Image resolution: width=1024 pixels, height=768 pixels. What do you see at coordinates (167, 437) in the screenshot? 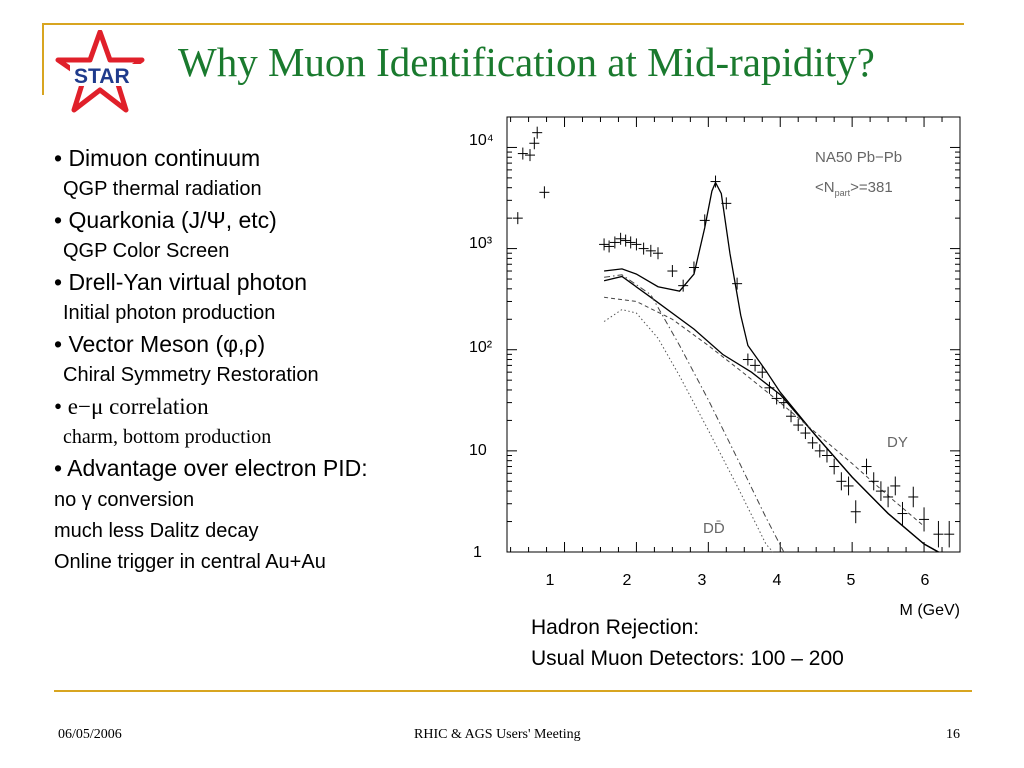
I see `bullet-e-mu-sub: charm, bottom production` at bounding box center [167, 437].